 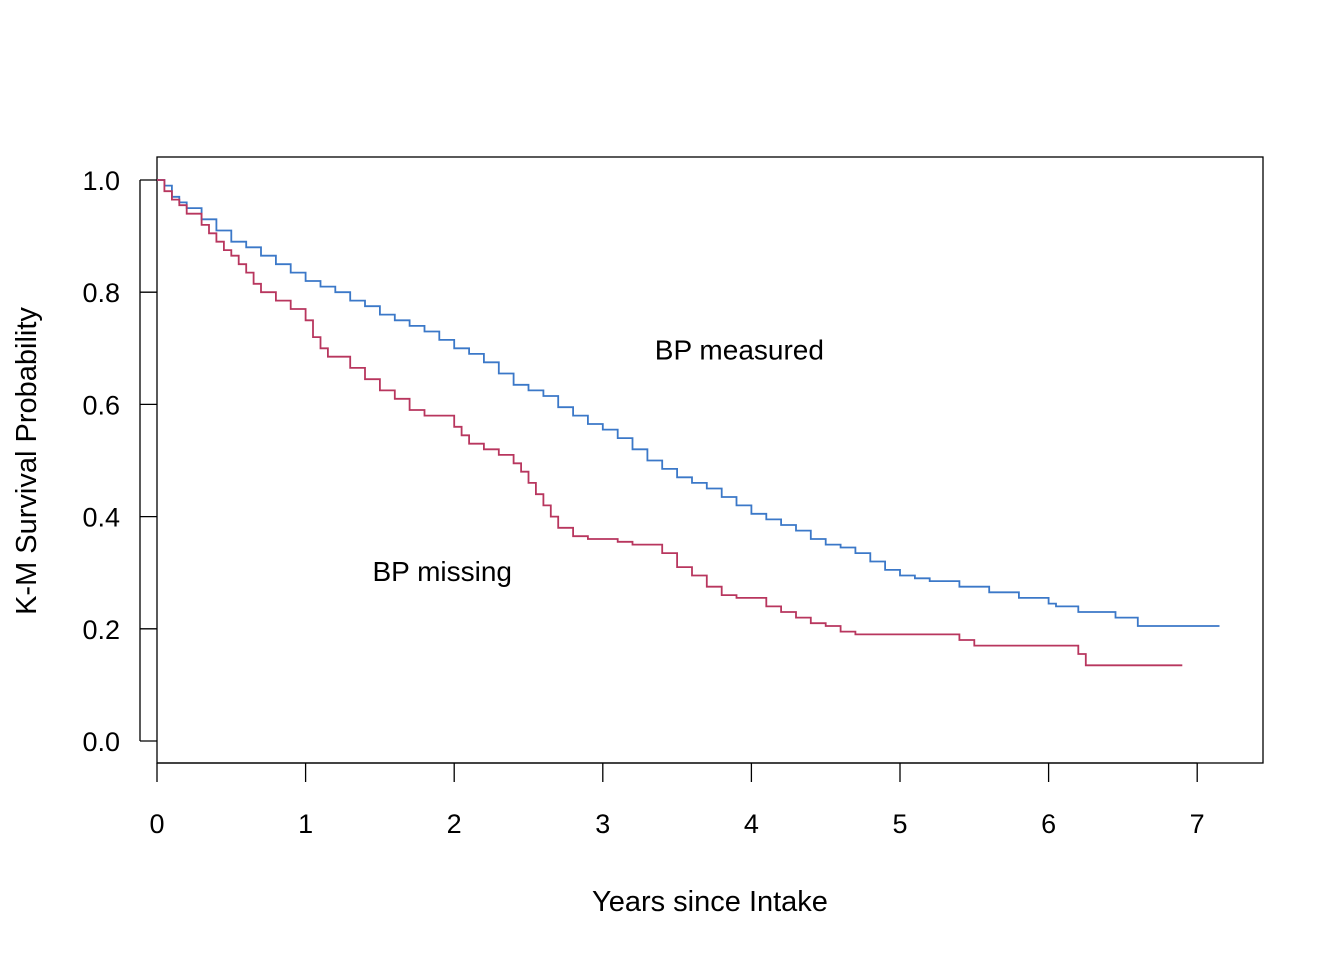 I want to click on y-tick-label: 0.2, so click(x=101, y=630).